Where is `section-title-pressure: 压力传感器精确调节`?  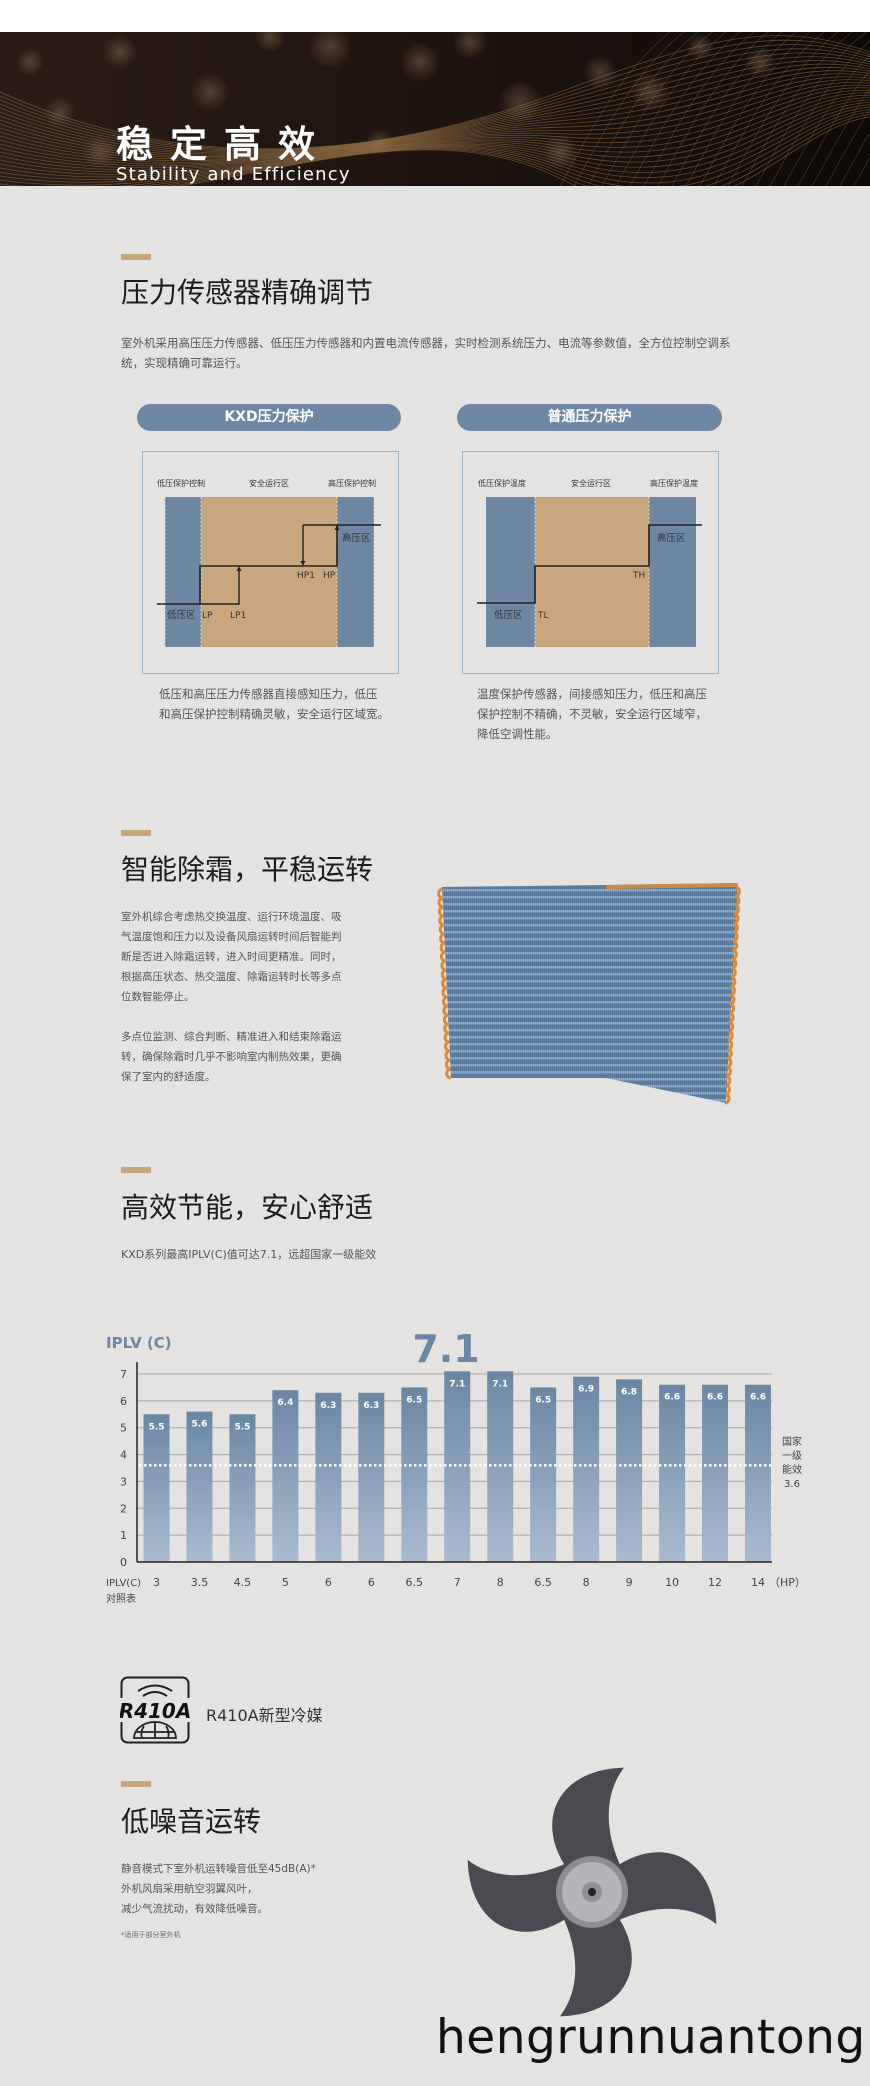
section-title-pressure: 压力传感器精确调节 is located at coordinates (247, 292).